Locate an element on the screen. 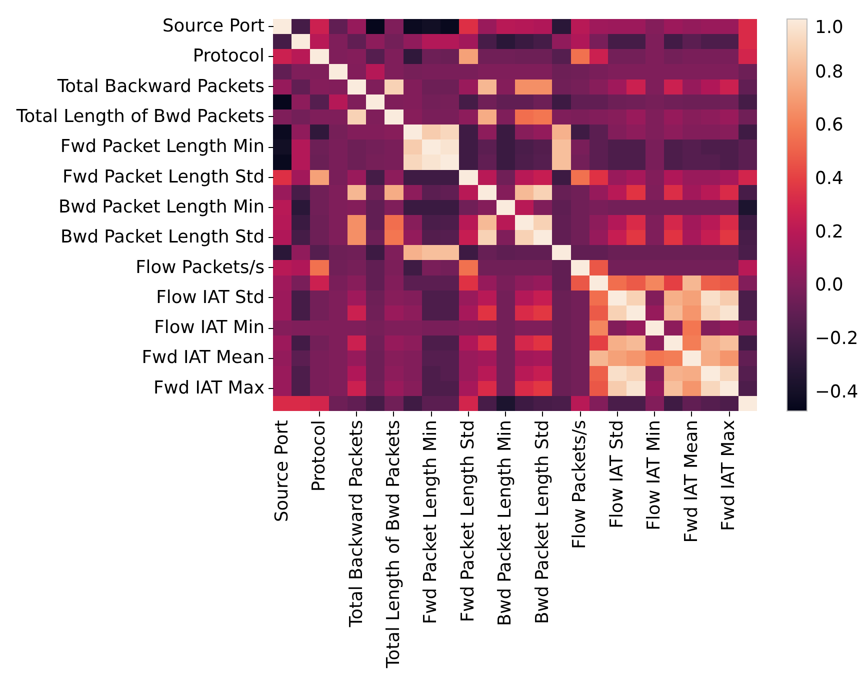  y-tick-label: Flow IAT Std is located at coordinates (210, 297).